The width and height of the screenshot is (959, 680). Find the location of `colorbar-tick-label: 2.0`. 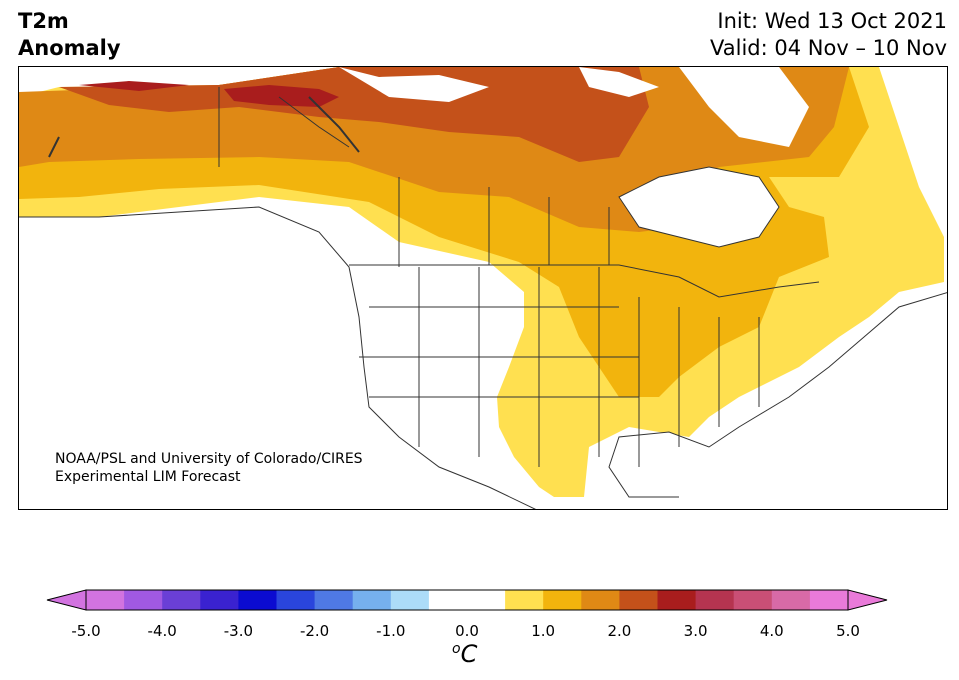

colorbar-tick-label: 2.0 is located at coordinates (619, 631).